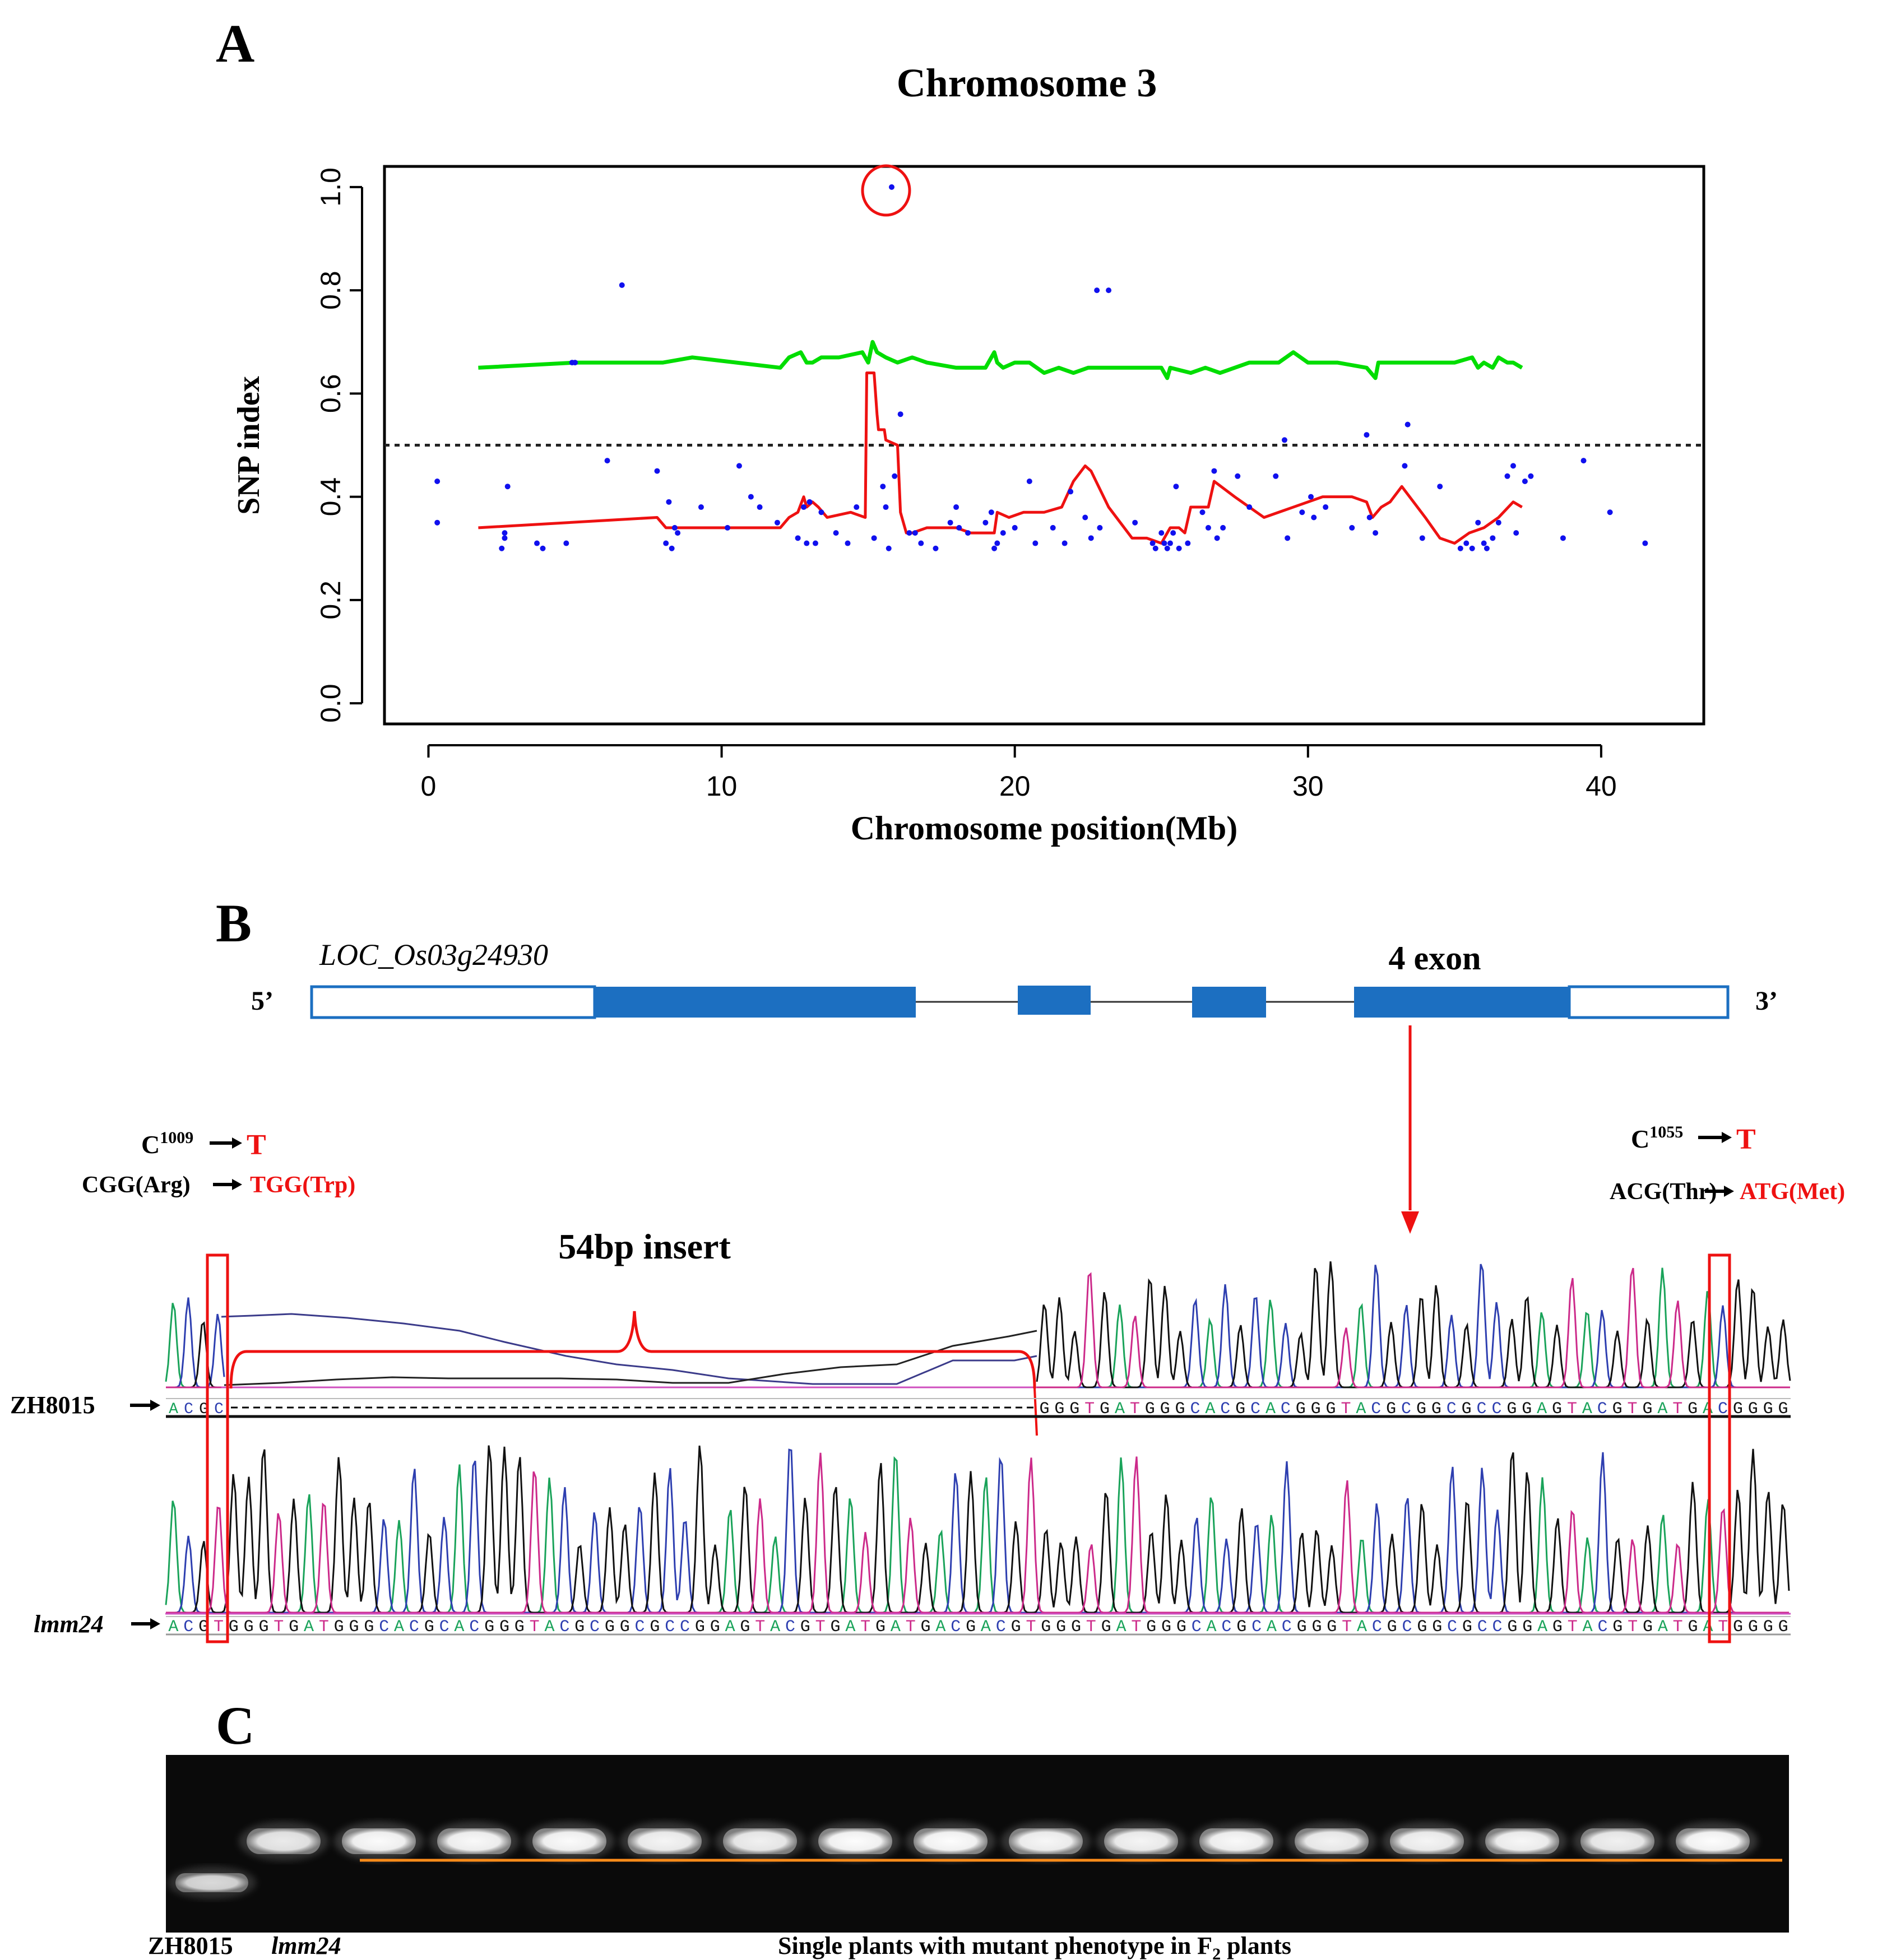  I want to click on right-position: 1055, so click(1666, 1132).